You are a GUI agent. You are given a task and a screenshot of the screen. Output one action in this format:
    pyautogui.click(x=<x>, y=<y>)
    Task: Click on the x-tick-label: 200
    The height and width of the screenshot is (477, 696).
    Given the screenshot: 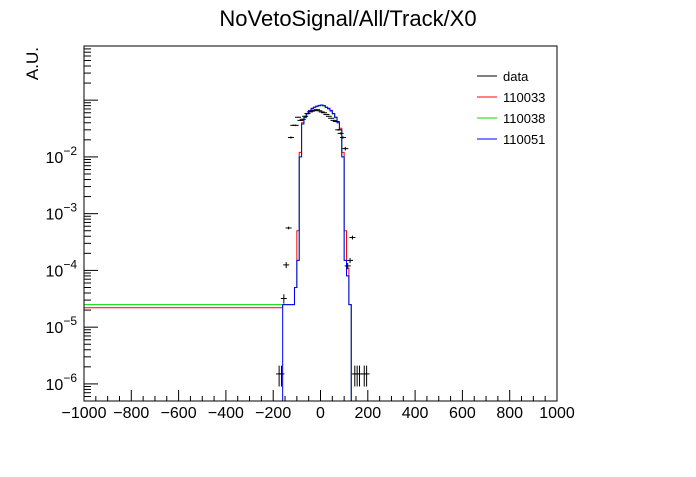 What is the action you would take?
    pyautogui.click(x=367, y=413)
    